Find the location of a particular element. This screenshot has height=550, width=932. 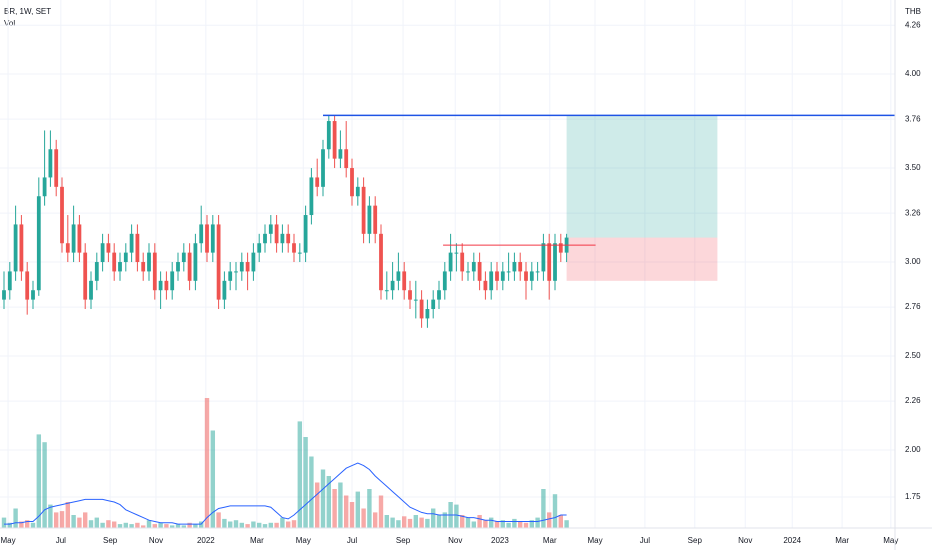

volume-ma is located at coordinates (285, 493).